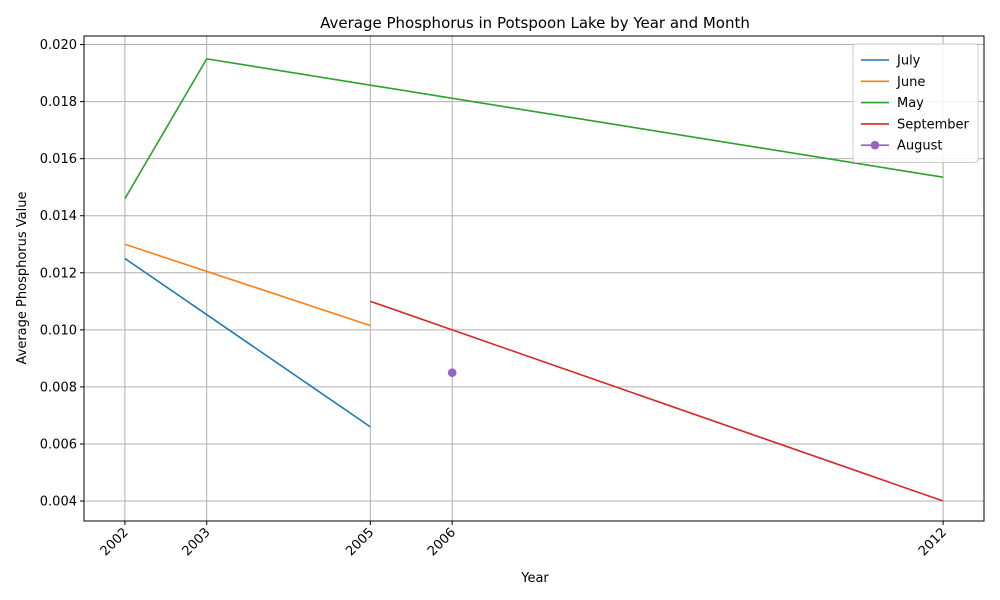  Describe the element at coordinates (58, 216) in the screenshot. I see `y-tick-label: 0.014` at that location.